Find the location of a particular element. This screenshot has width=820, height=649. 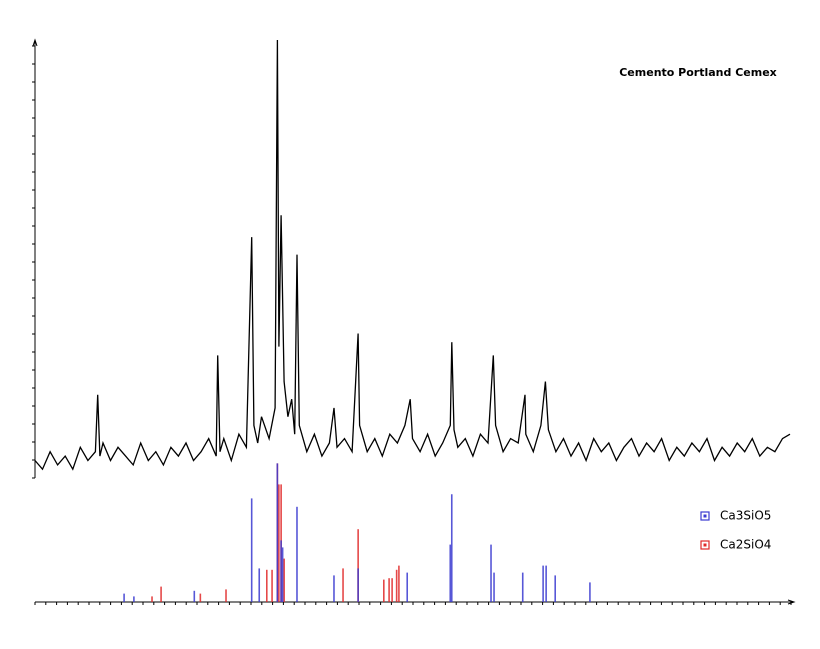

y-axis-arrow is located at coordinates (35, 42).